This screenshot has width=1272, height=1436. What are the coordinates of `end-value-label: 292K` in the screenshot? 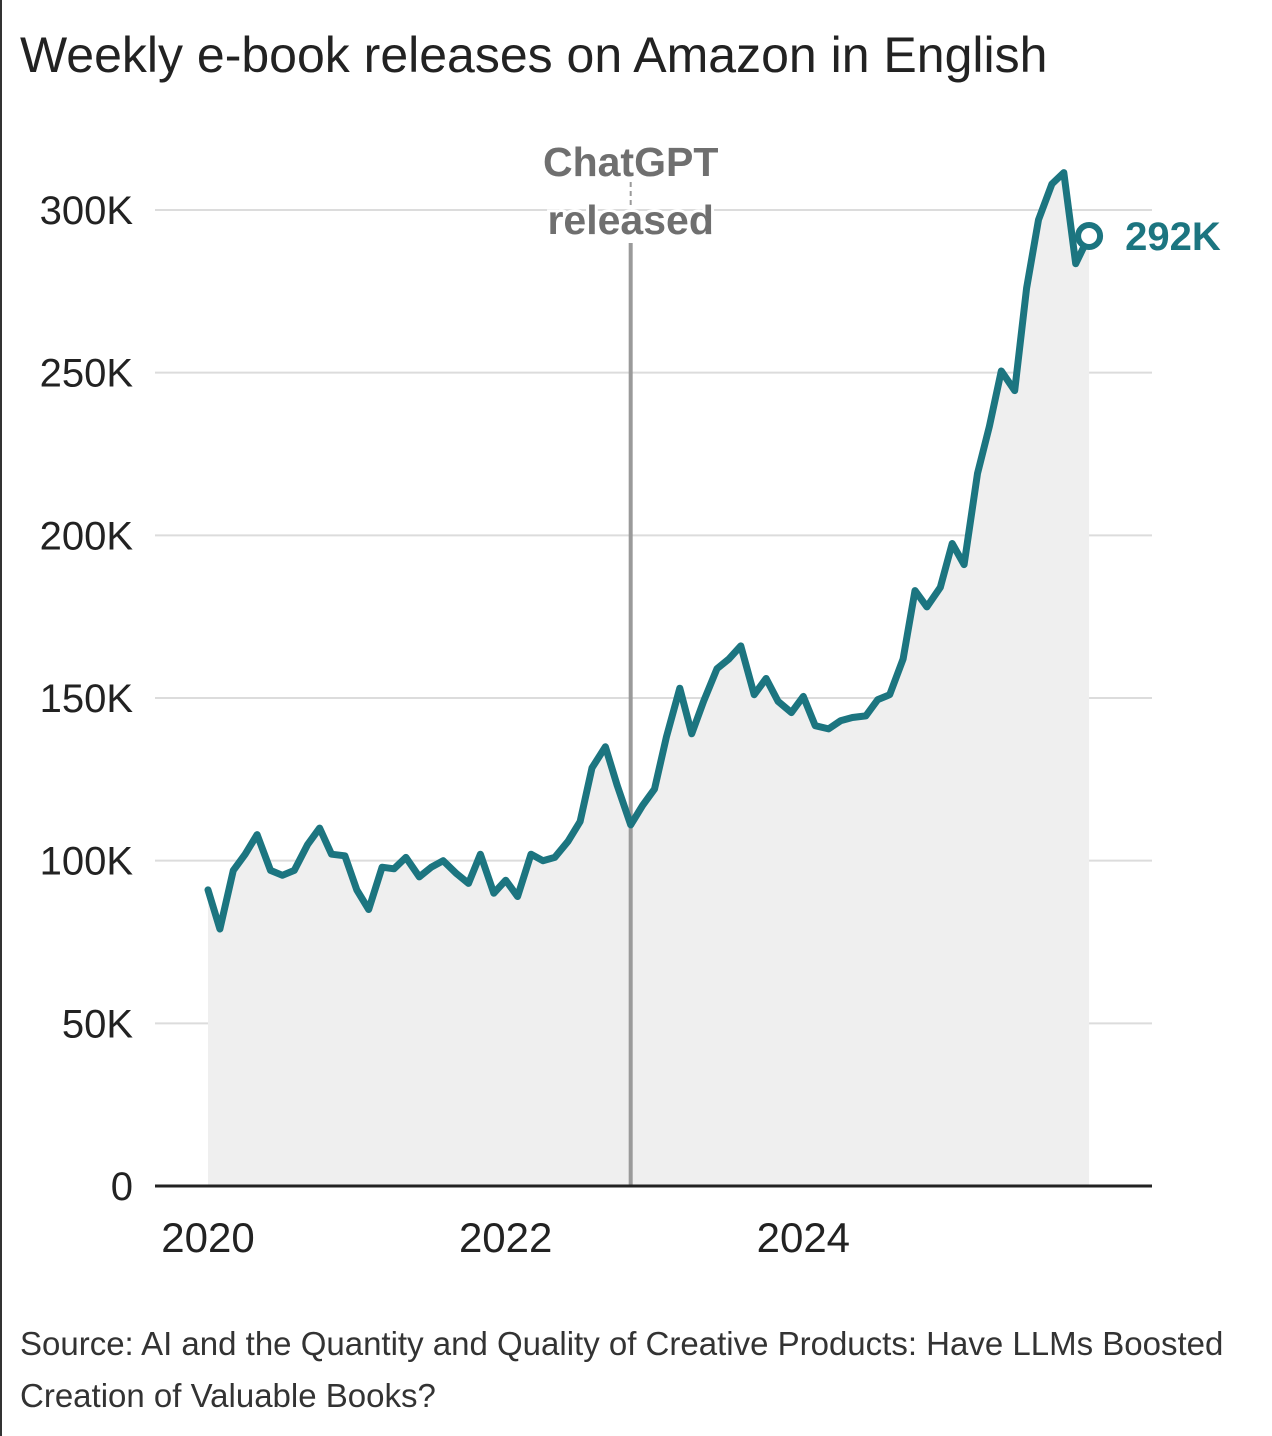 It's located at (1173, 237).